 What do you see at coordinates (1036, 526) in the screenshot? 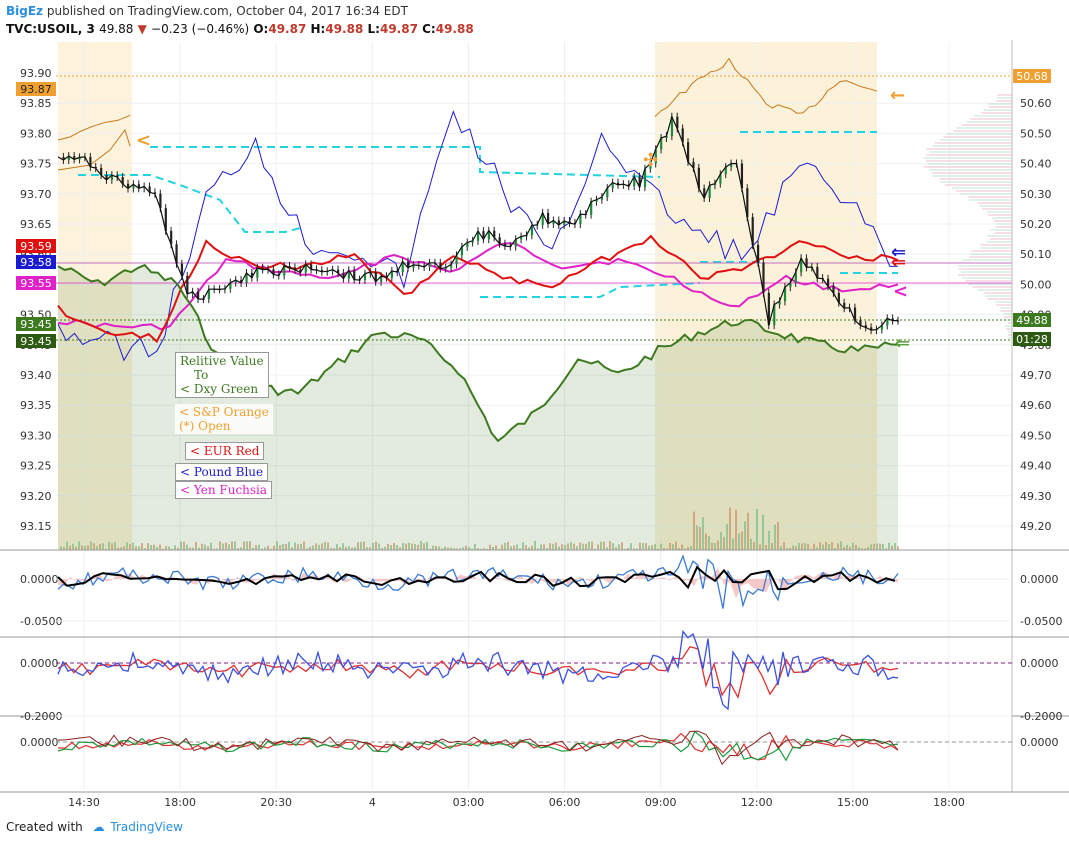
I see `right-tick-label: 49.20` at bounding box center [1036, 526].